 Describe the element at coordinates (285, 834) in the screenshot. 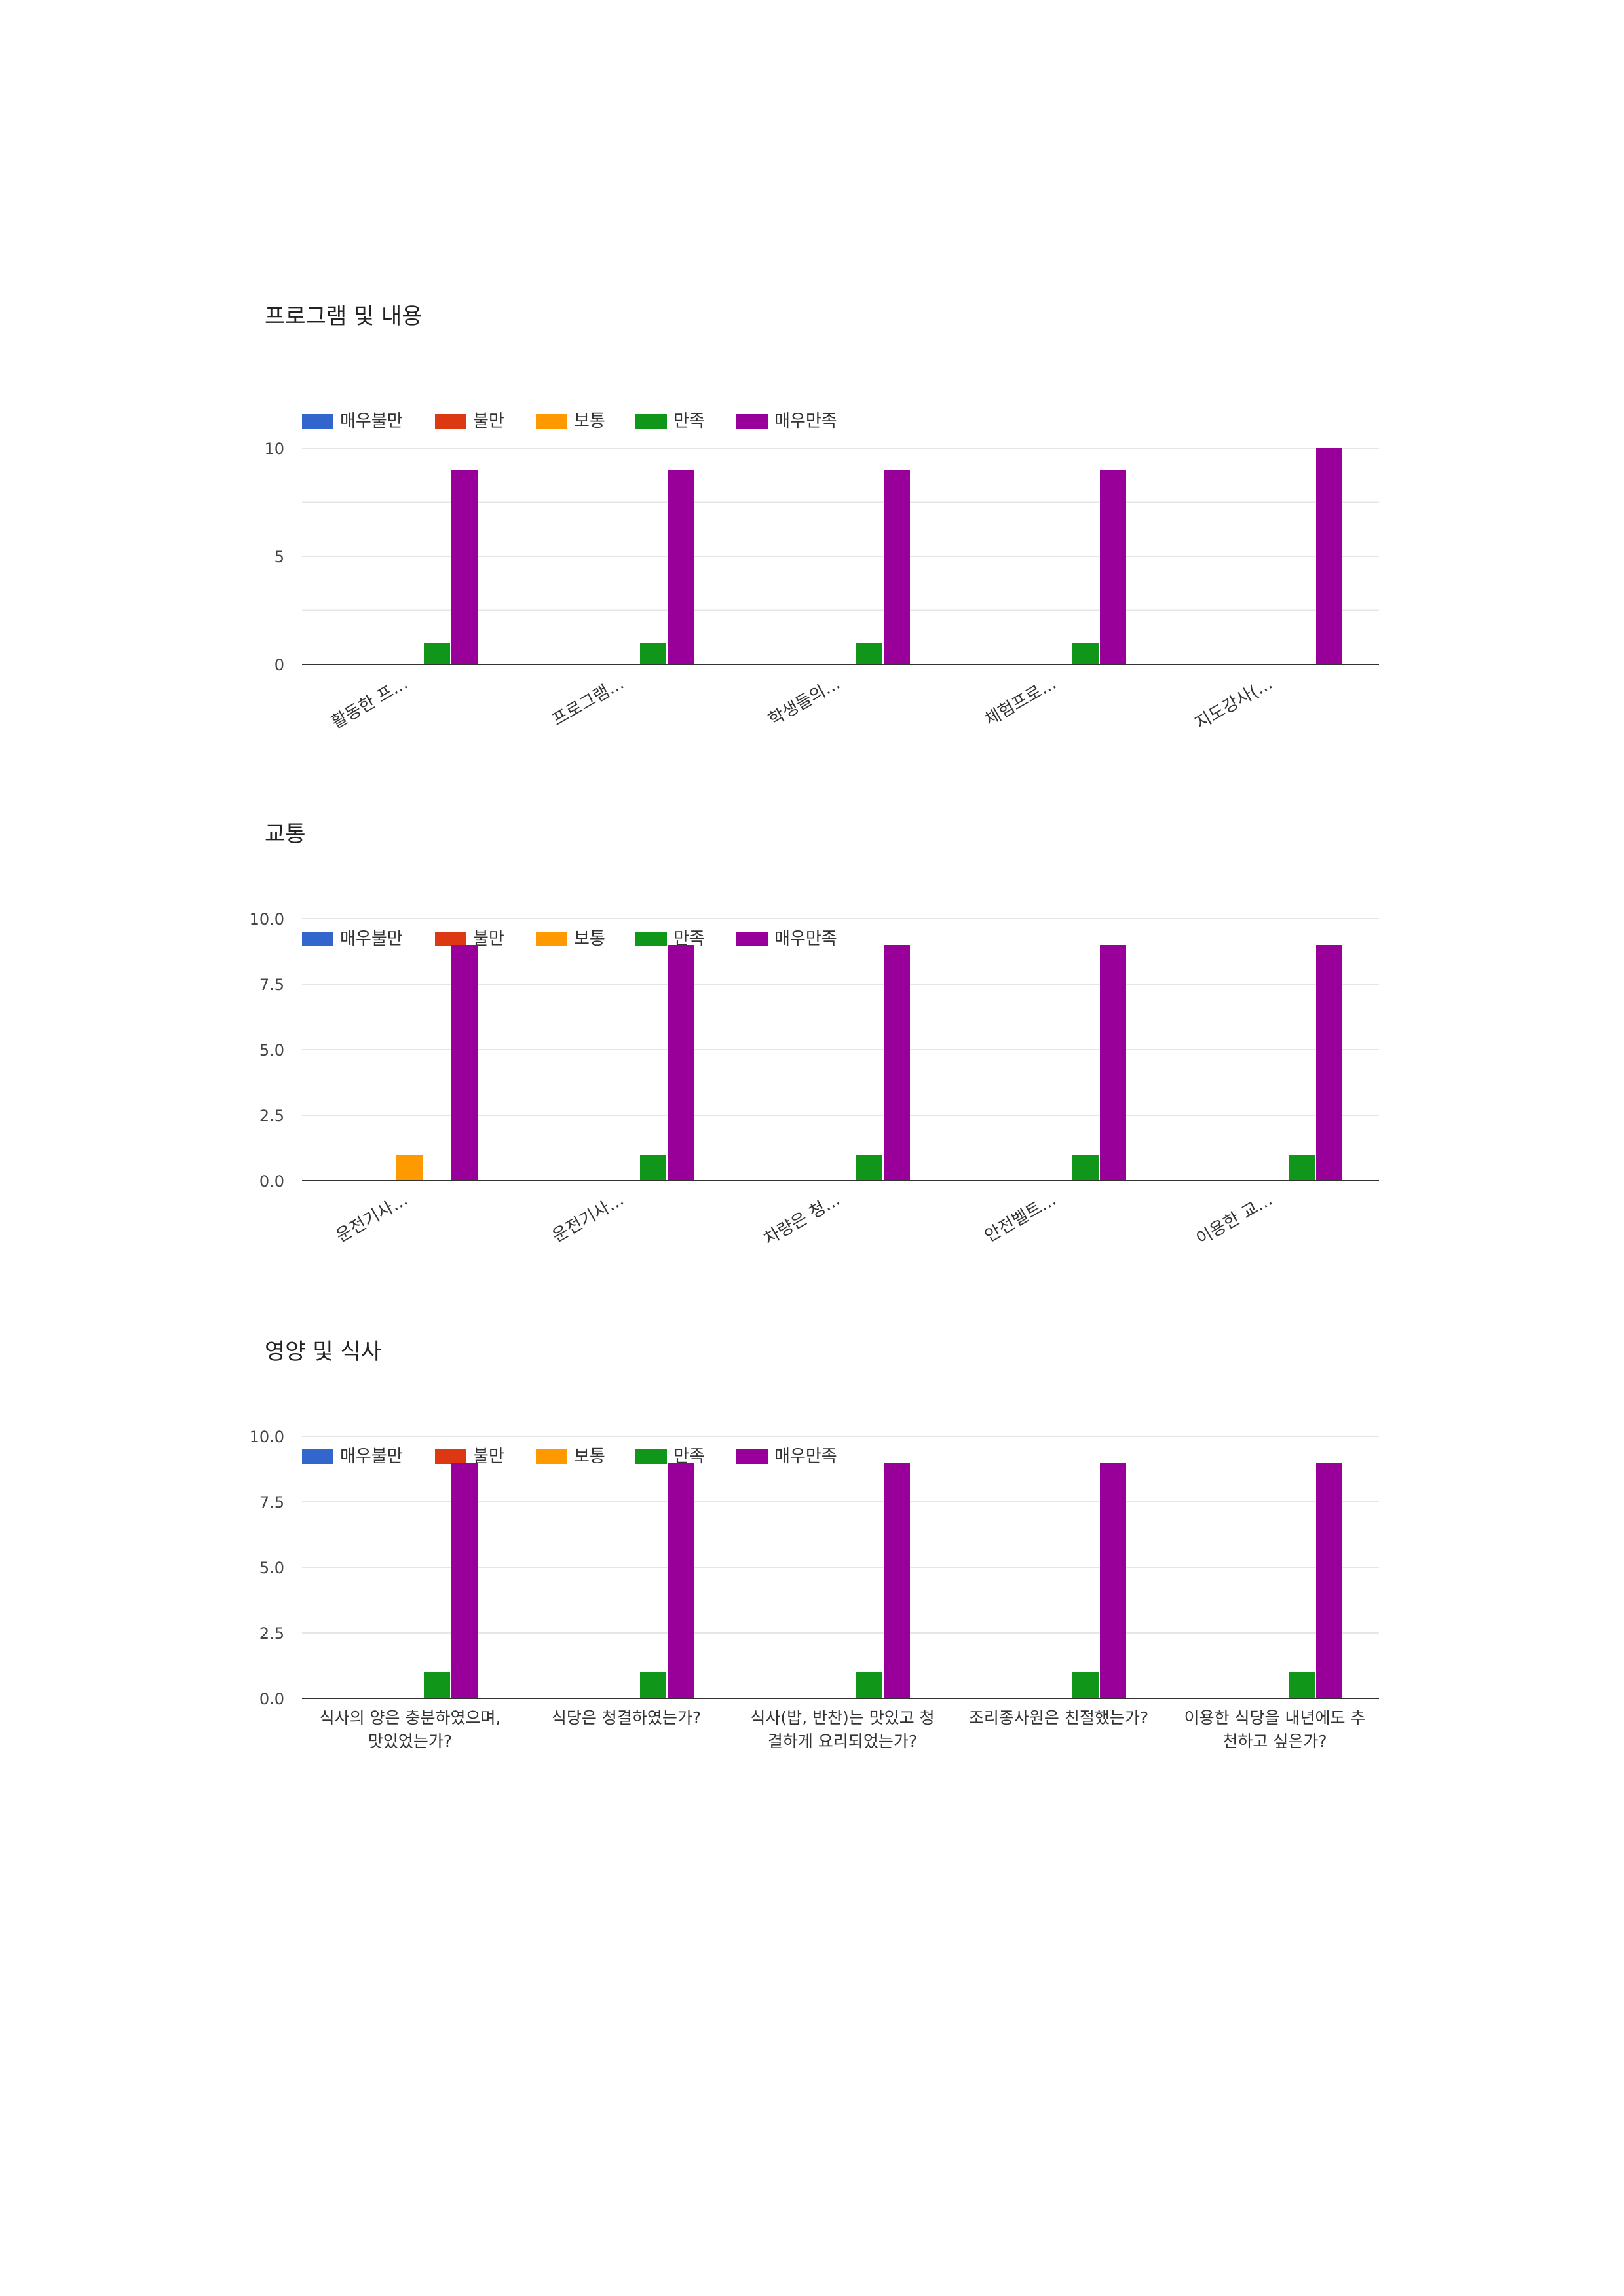

I see `chart-title-transport: 교통` at that location.